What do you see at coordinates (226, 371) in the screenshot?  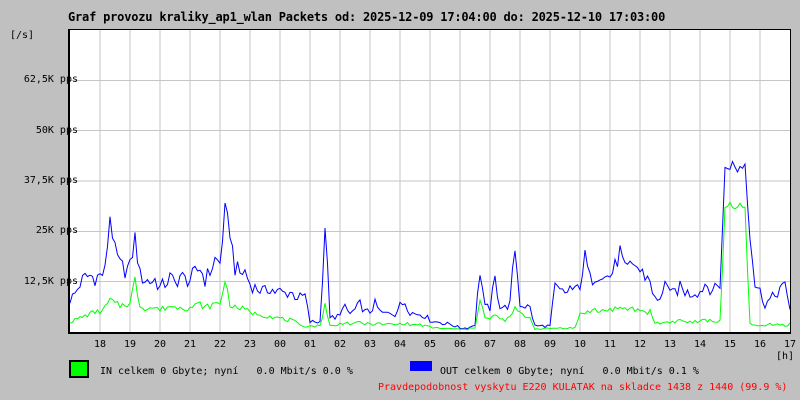 I see `in-legend-label: IN celkem 0 Gbyte; nyní 0.0 Mbit/s 0.0 %` at bounding box center [226, 371].